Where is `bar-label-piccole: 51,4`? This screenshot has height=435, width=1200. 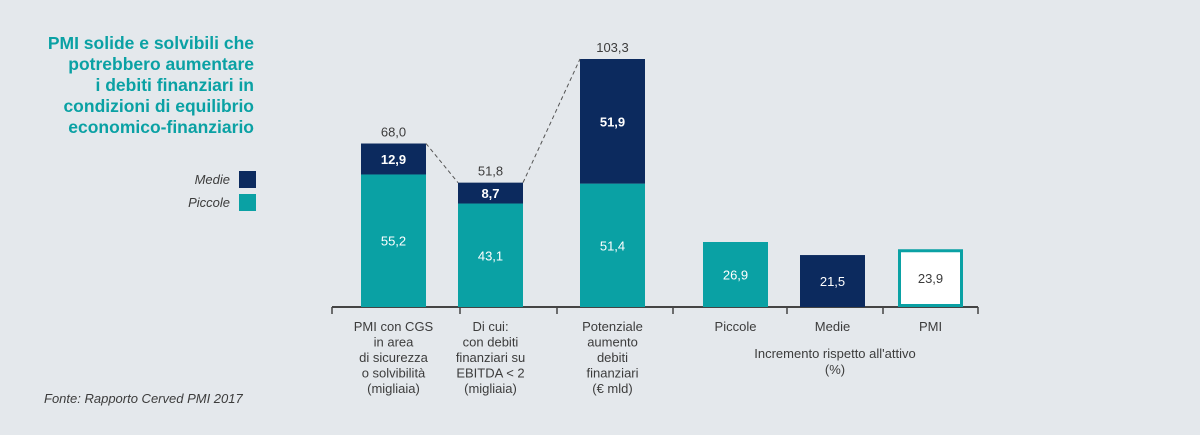 bar-label-piccole: 51,4 is located at coordinates (612, 245).